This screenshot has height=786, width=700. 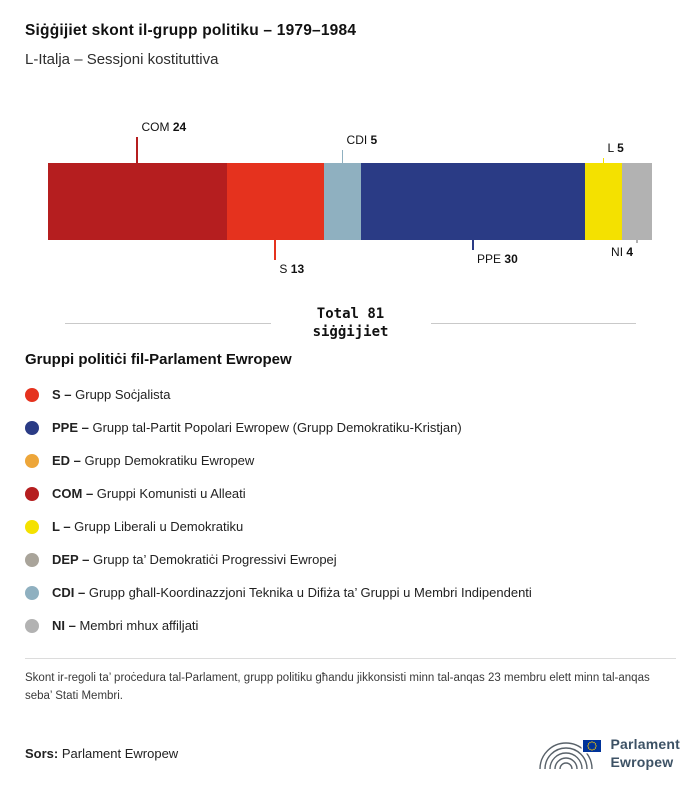 I want to click on bar-label-code: CDI, so click(x=358, y=140).